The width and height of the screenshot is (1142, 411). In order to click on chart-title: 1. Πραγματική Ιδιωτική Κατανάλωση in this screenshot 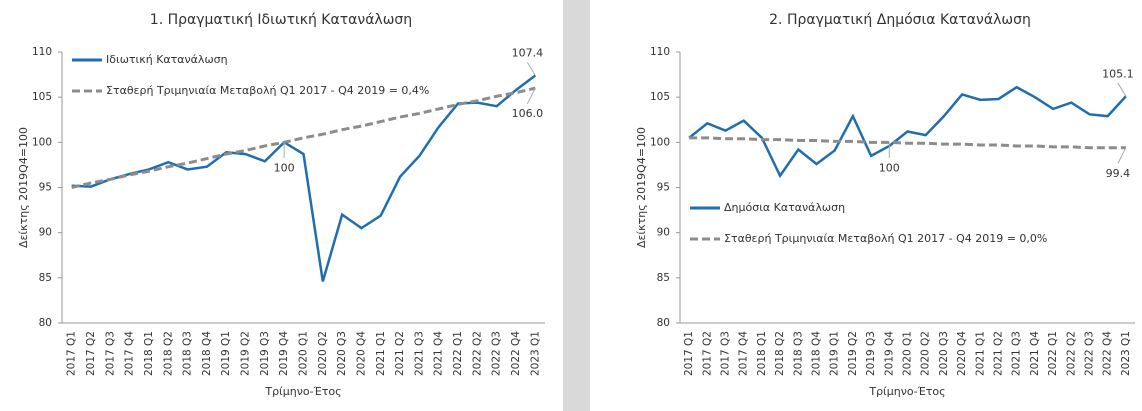, I will do `click(281, 20)`.